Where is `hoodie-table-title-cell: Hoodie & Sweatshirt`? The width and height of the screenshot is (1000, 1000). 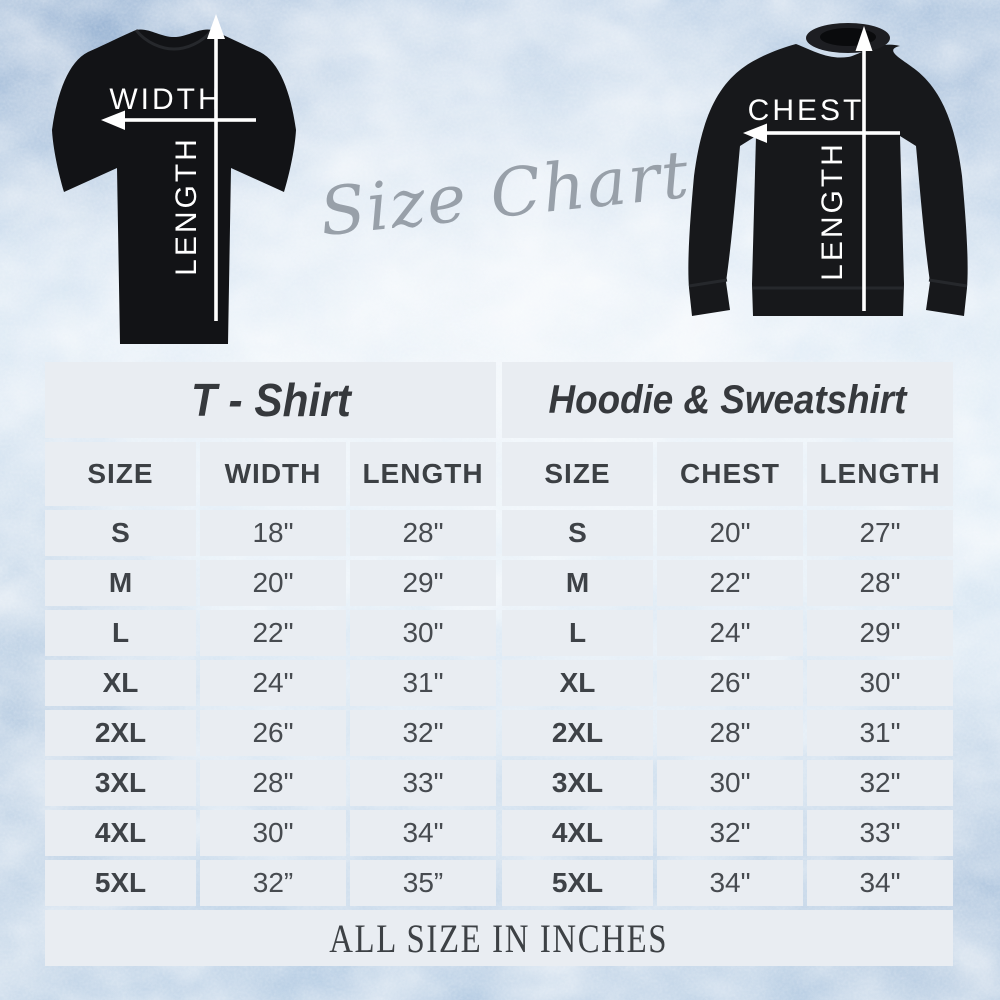
hoodie-table-title-cell: Hoodie & Sweatshirt is located at coordinates (727, 400).